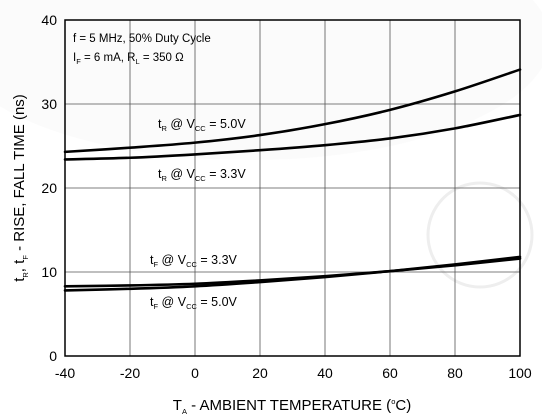 This screenshot has width=542, height=418. I want to click on x-tick-label: 20, so click(260, 373).